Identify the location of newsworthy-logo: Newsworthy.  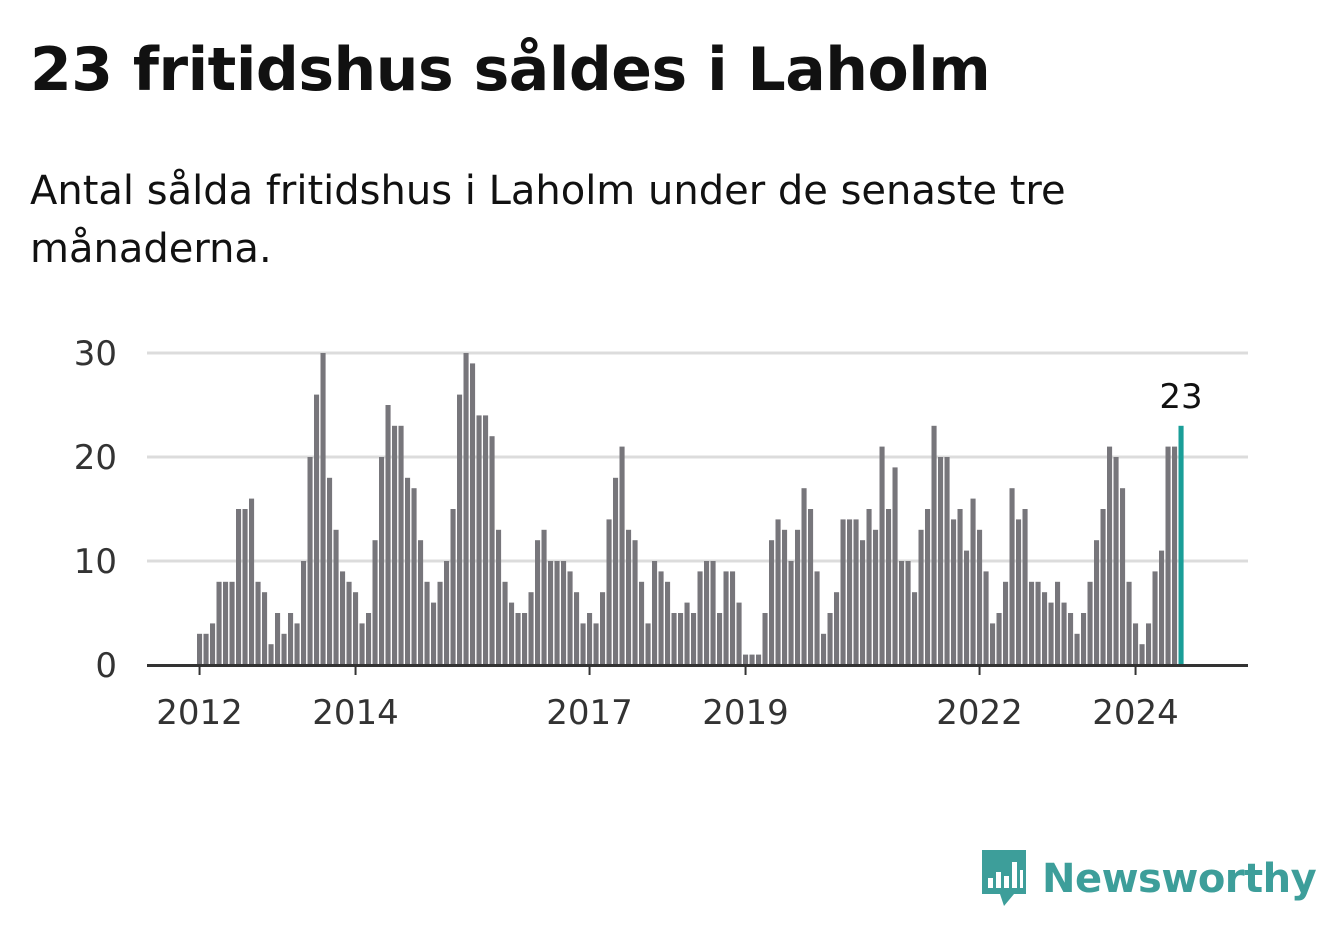
(1148, 879).